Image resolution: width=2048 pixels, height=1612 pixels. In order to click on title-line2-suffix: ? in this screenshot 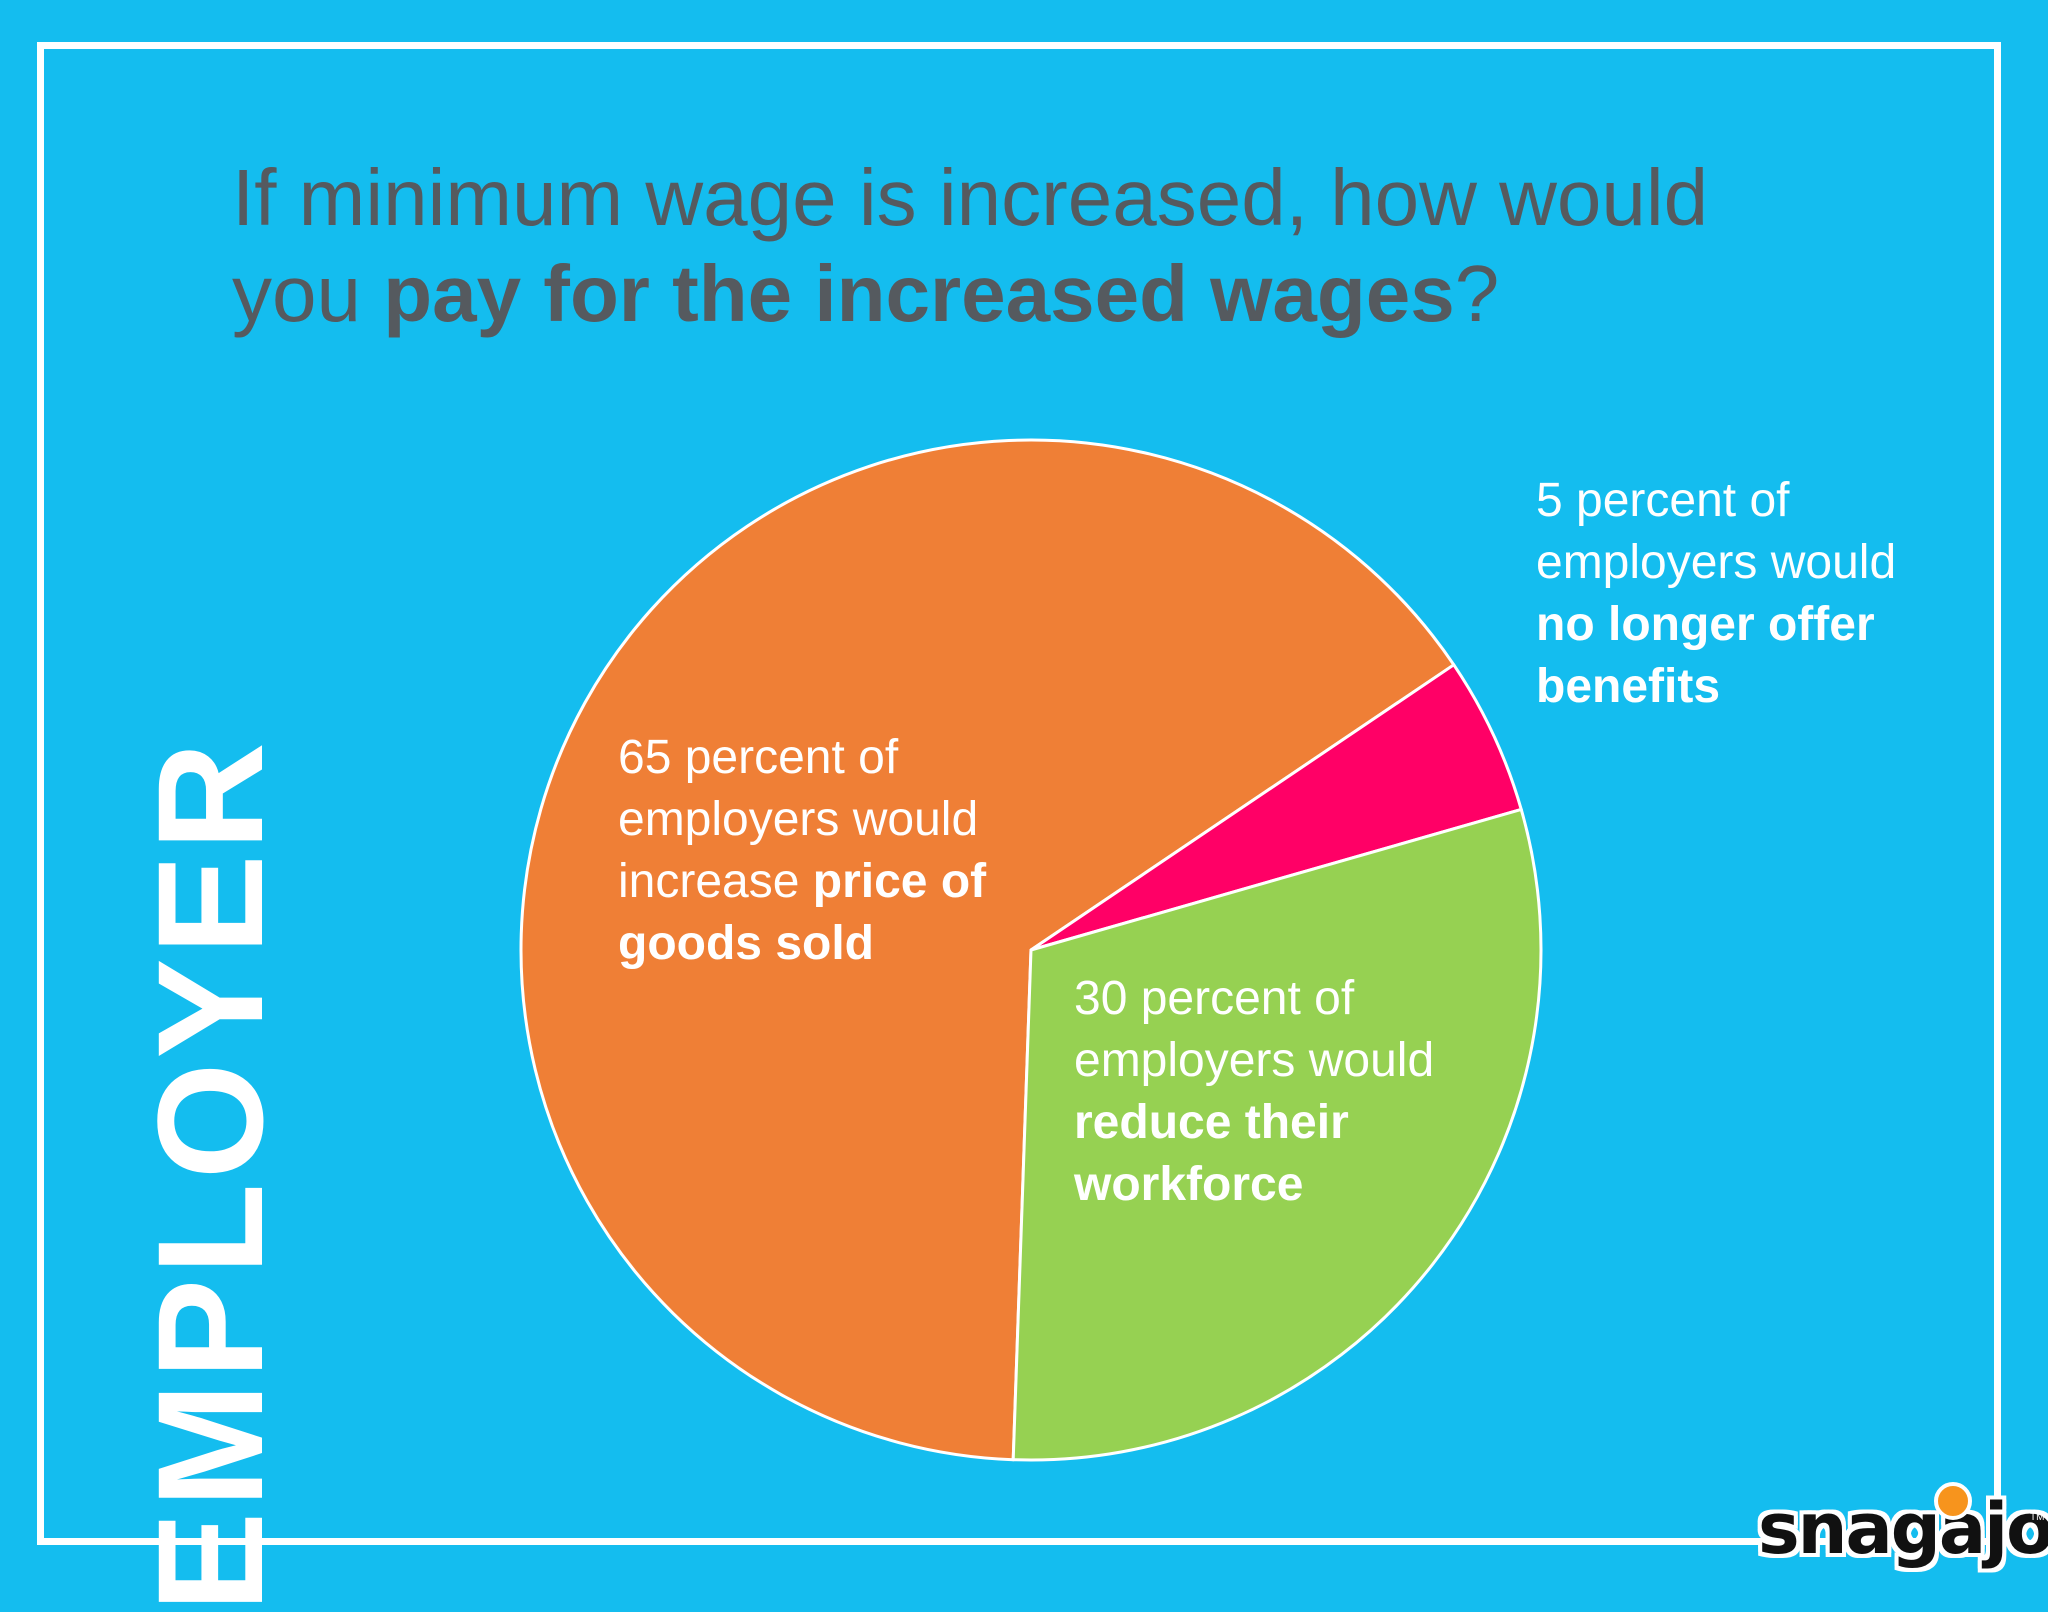, I will do `click(1477, 293)`.